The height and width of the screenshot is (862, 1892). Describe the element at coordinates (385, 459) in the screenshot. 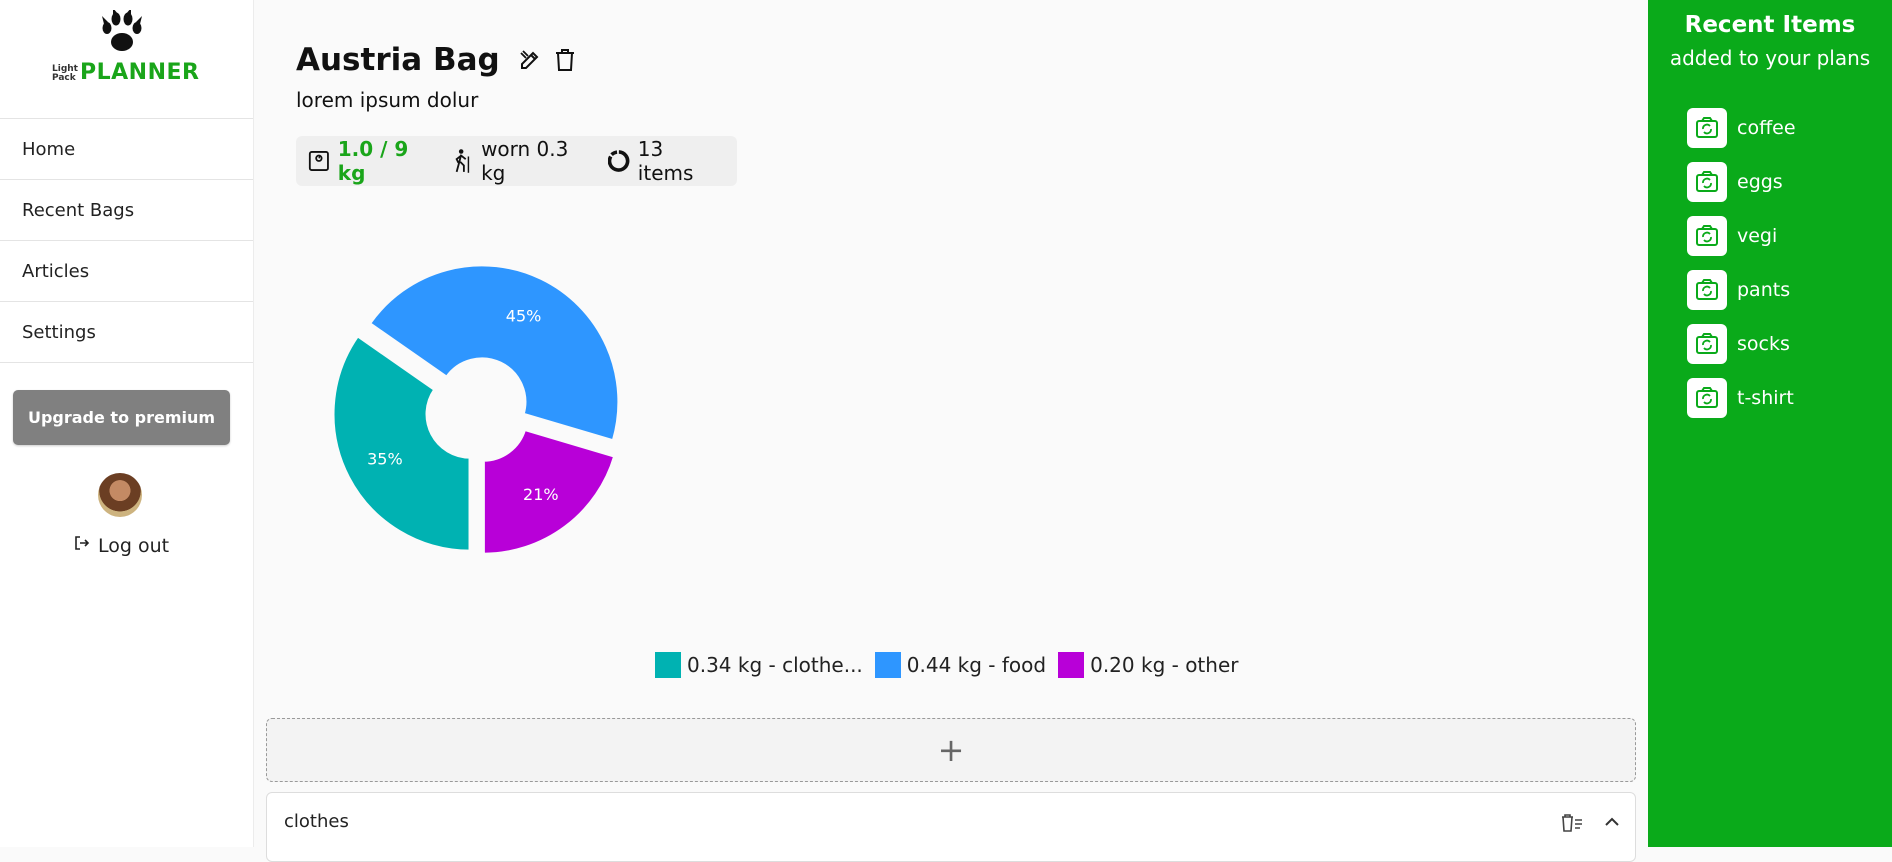

I see `slice-percent-label: 35%` at that location.